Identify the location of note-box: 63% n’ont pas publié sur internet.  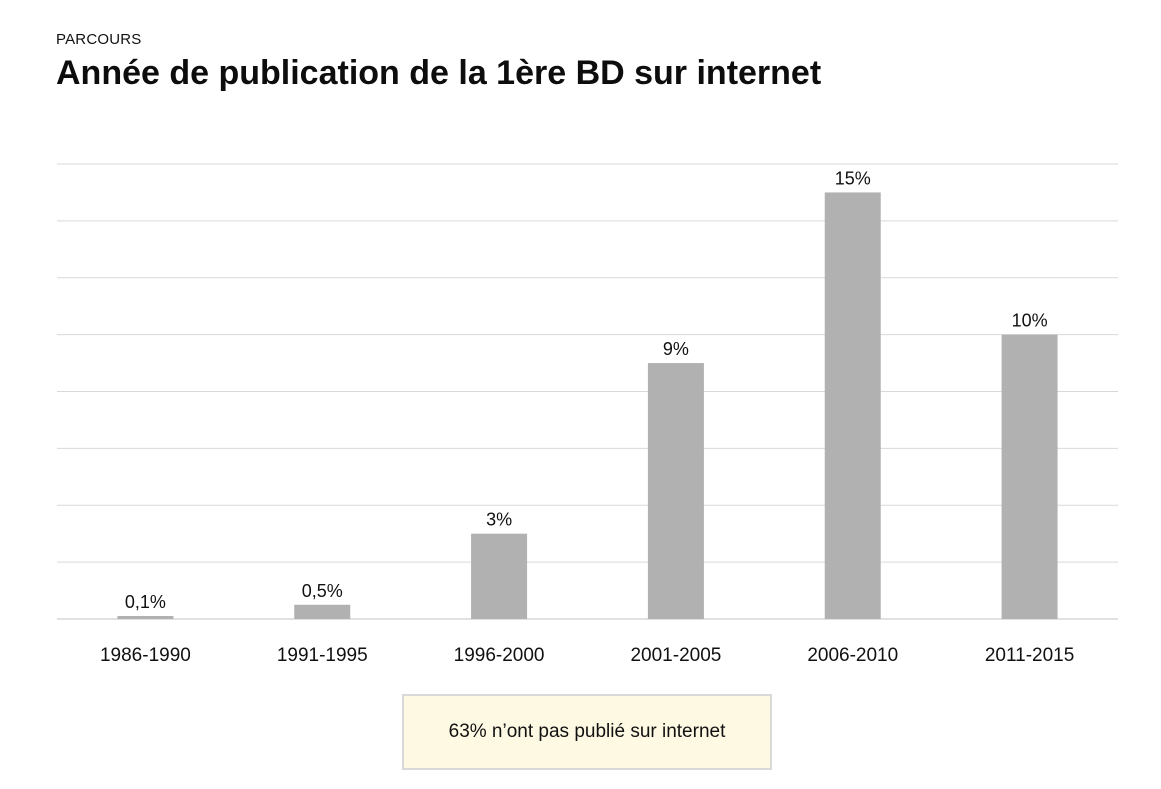
(587, 732).